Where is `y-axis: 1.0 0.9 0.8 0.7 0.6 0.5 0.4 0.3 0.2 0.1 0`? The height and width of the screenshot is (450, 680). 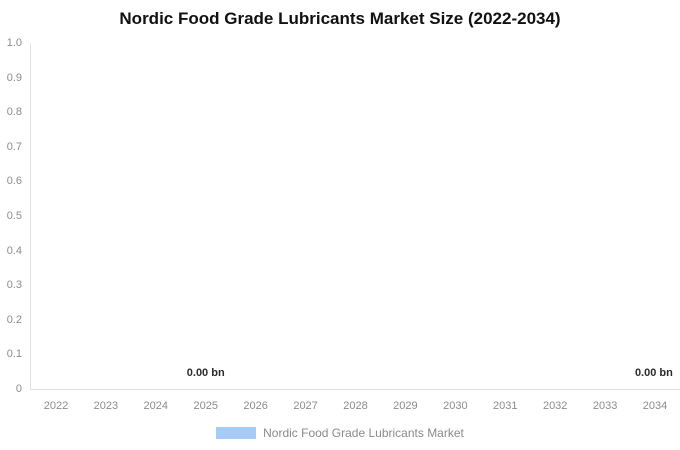
y-axis: 1.0 0.9 0.8 0.7 0.6 0.5 0.4 0.3 0.2 0.1 0 is located at coordinates (12, 216).